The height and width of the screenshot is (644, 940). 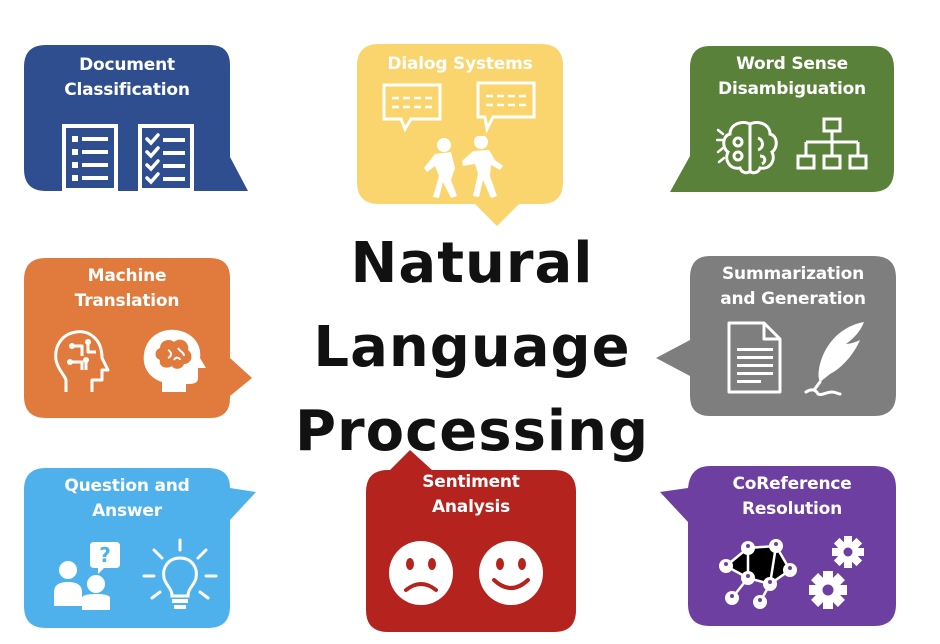 I want to click on bubble-machine-translation: Machine Translation, so click(x=139, y=340).